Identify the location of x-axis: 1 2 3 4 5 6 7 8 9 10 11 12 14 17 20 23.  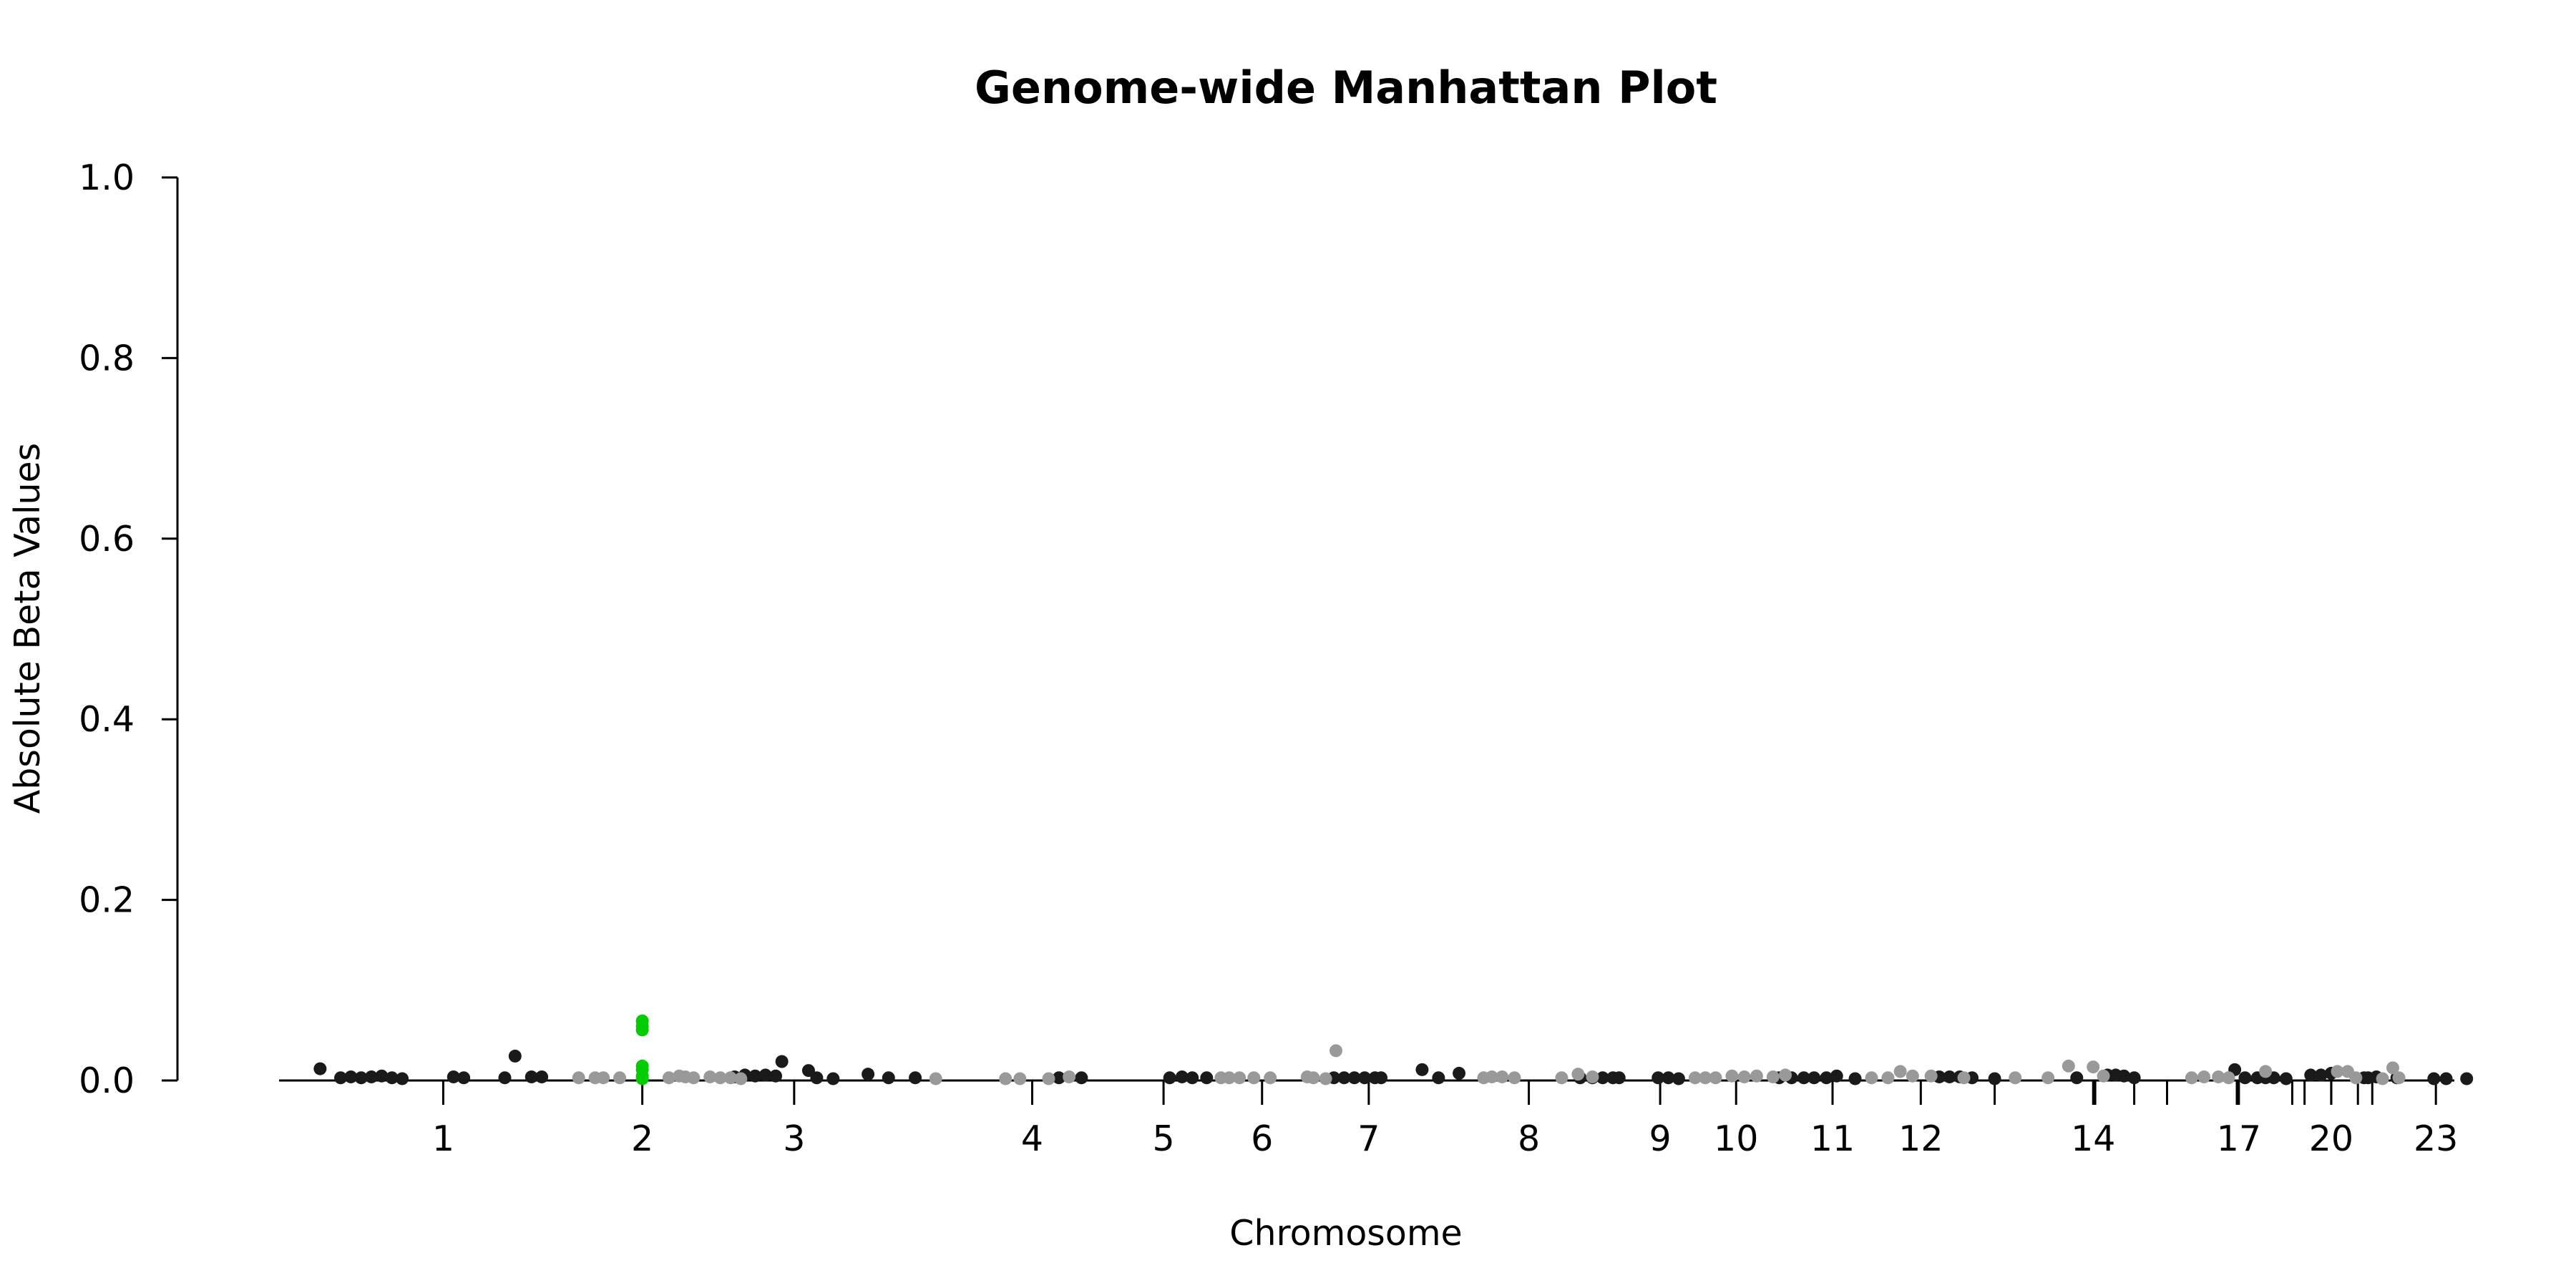
(1368, 1119).